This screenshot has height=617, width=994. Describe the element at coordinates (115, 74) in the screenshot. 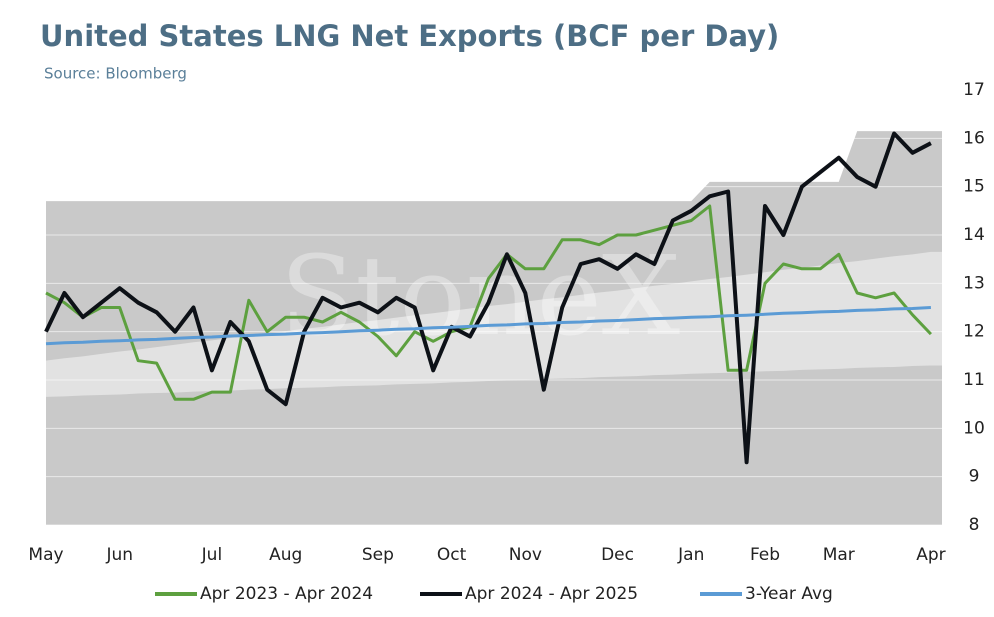

I see `chart-subtitle: Source: Bloomberg` at that location.